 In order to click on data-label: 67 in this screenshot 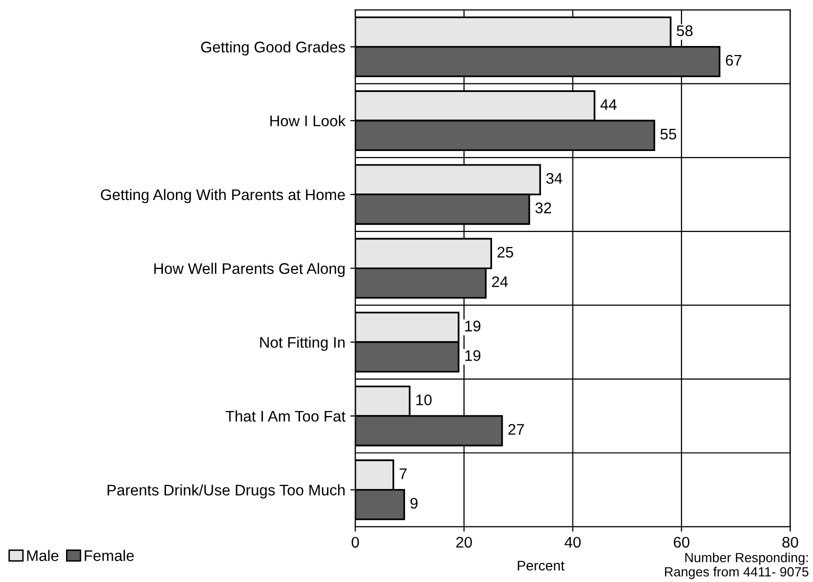, I will do `click(734, 60)`.